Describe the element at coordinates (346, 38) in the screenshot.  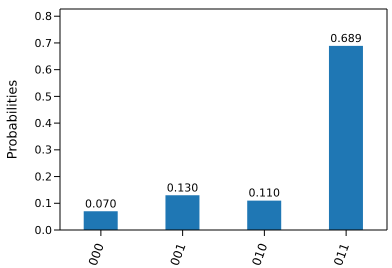
I see `data-label: 0.689` at that location.